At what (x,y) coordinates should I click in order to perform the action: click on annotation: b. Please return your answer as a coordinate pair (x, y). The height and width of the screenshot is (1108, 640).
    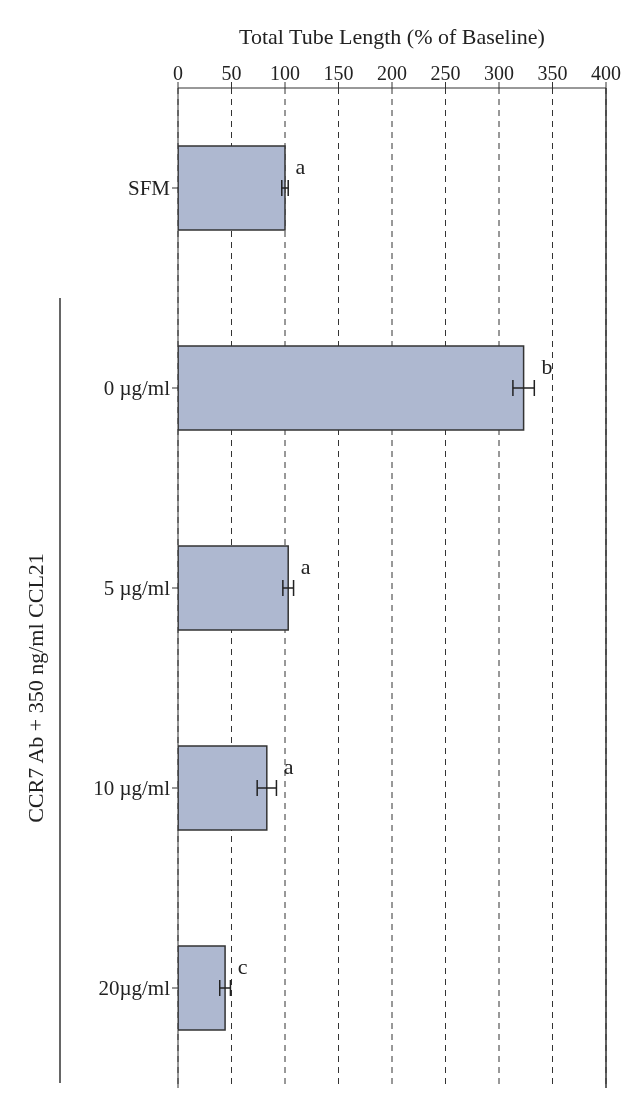
    Looking at the image, I should click on (547, 366).